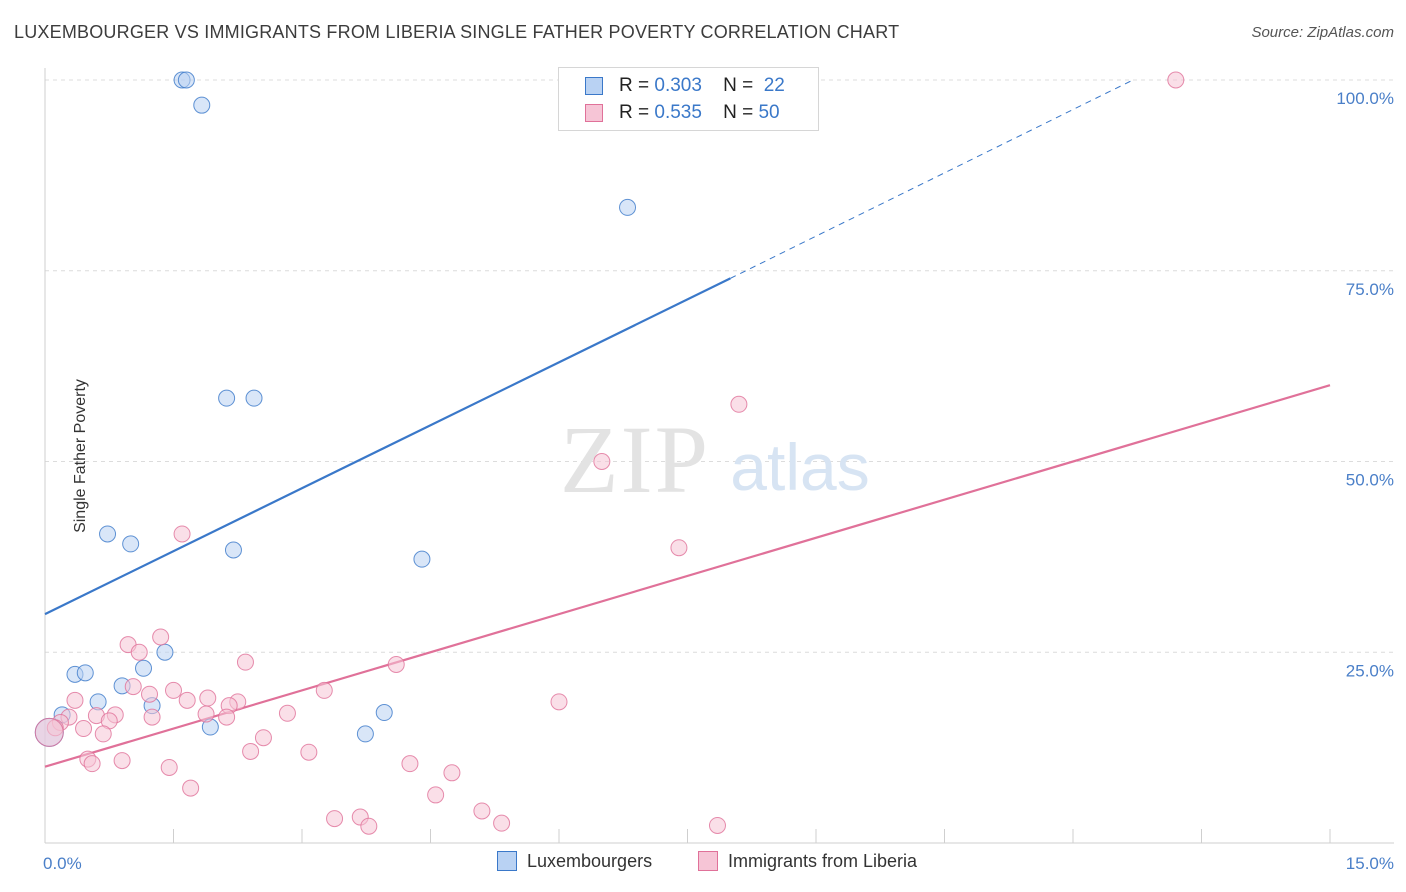  I want to click on y-tick-label: 75.0%, so click(1370, 289).